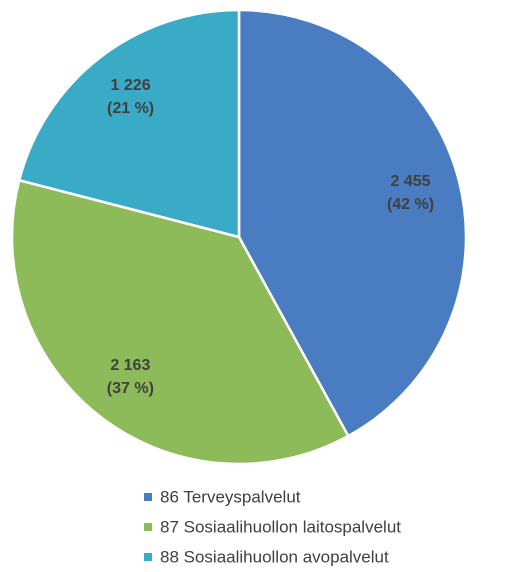  Describe the element at coordinates (130, 388) in the screenshot. I see `percentage-label: (37 %)` at that location.